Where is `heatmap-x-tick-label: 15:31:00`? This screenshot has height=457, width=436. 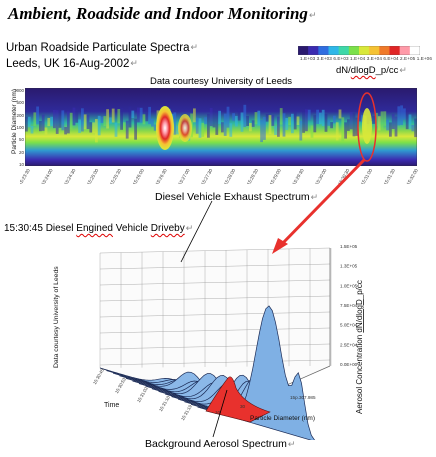 heatmap-x-tick-label: 15:31:00 is located at coordinates (366, 176).